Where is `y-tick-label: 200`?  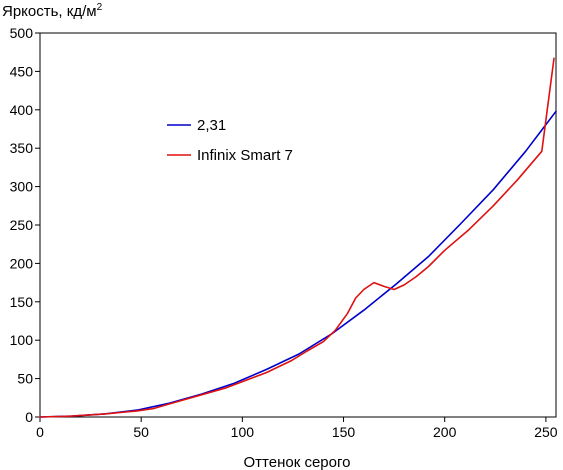
y-tick-label: 200 is located at coordinates (22, 263).